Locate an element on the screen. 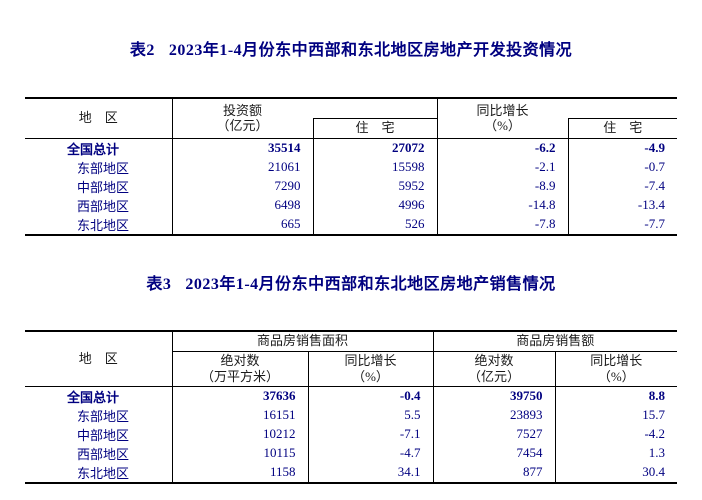 The image size is (702, 500). value-cell: 27072 is located at coordinates (374, 148).